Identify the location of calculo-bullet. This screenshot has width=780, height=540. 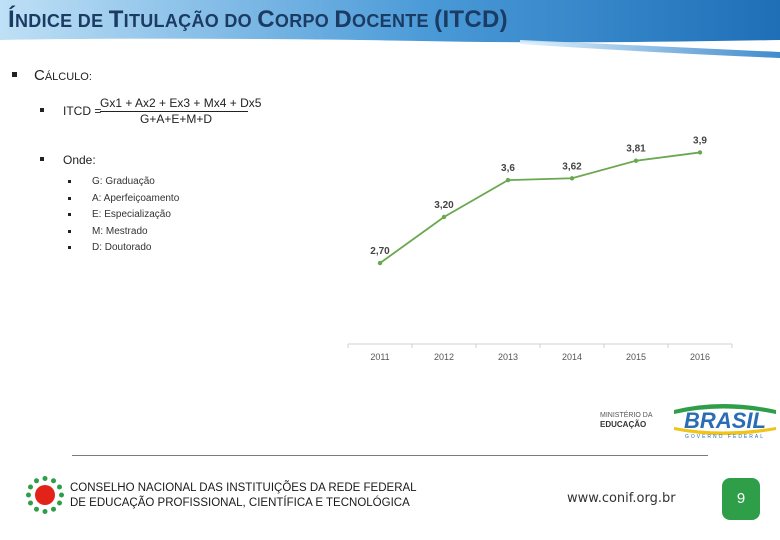
(14, 74).